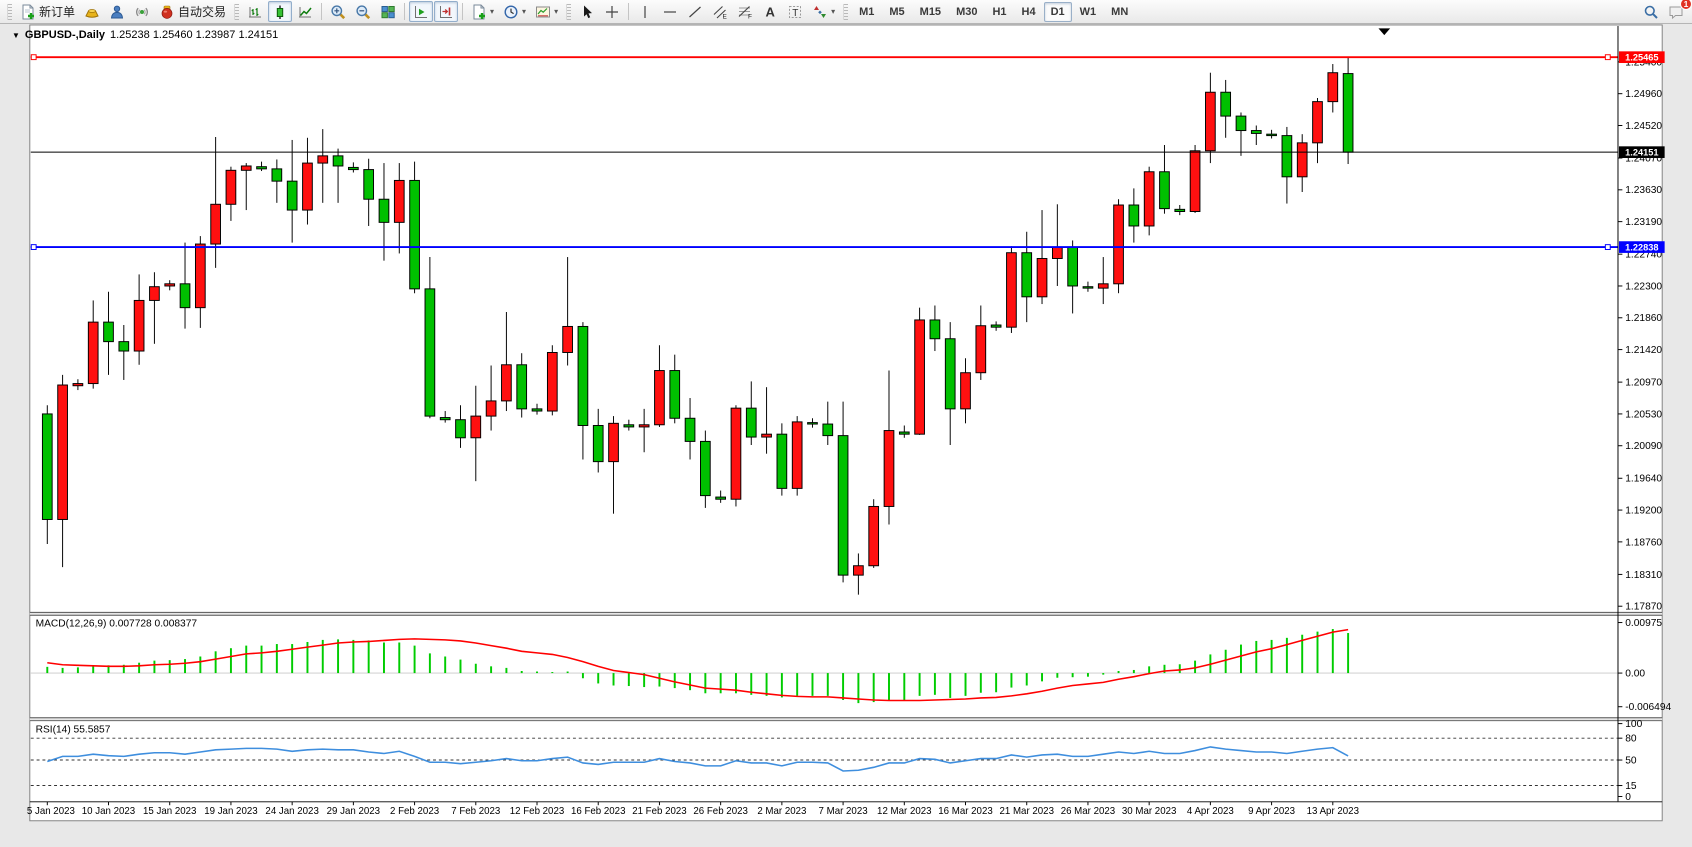 The width and height of the screenshot is (1692, 847). I want to click on svg-text: 0.00975, so click(1643, 623).